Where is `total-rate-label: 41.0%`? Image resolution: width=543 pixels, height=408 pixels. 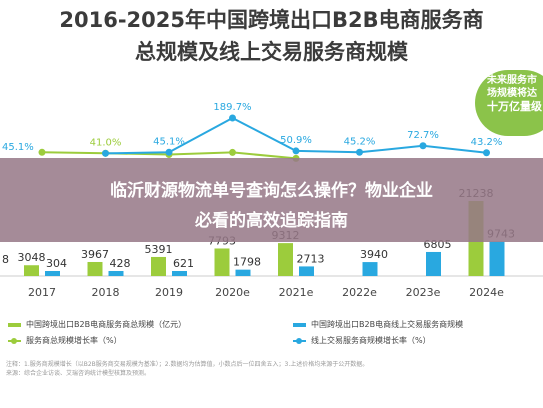 total-rate-label: 41.0% is located at coordinates (106, 142).